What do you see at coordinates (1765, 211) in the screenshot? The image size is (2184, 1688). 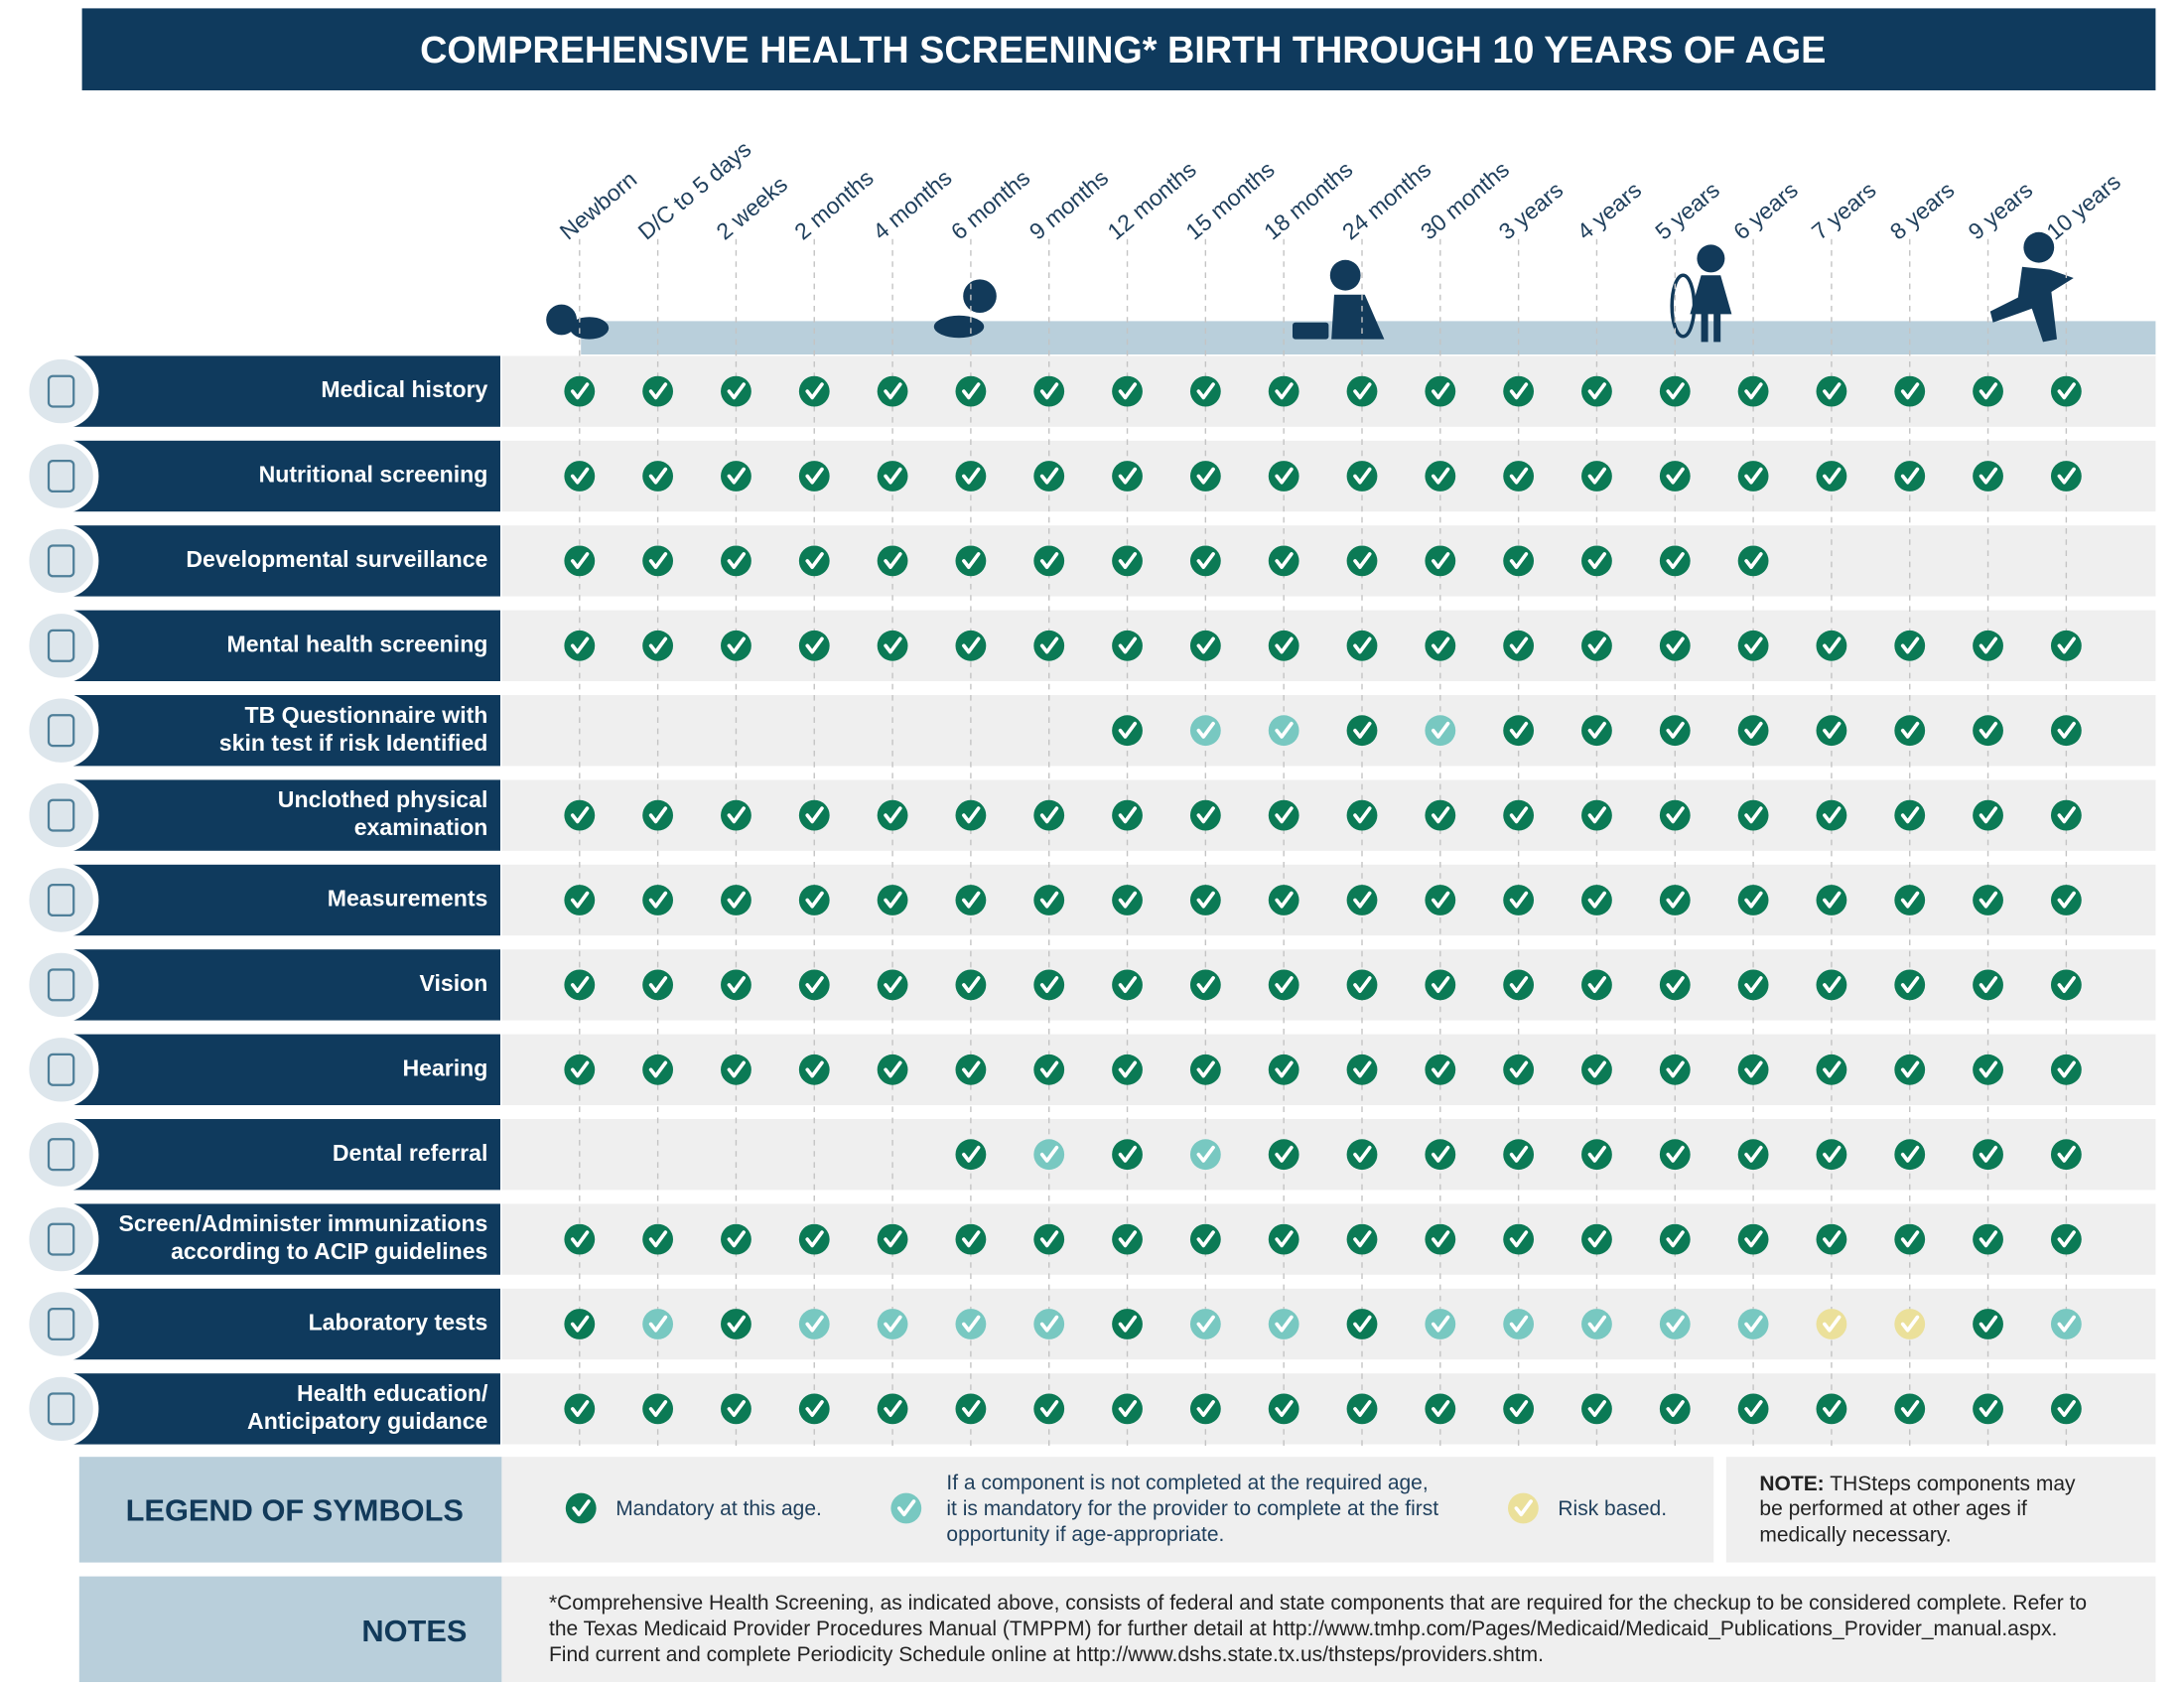 I see `column-header: 6 years` at bounding box center [1765, 211].